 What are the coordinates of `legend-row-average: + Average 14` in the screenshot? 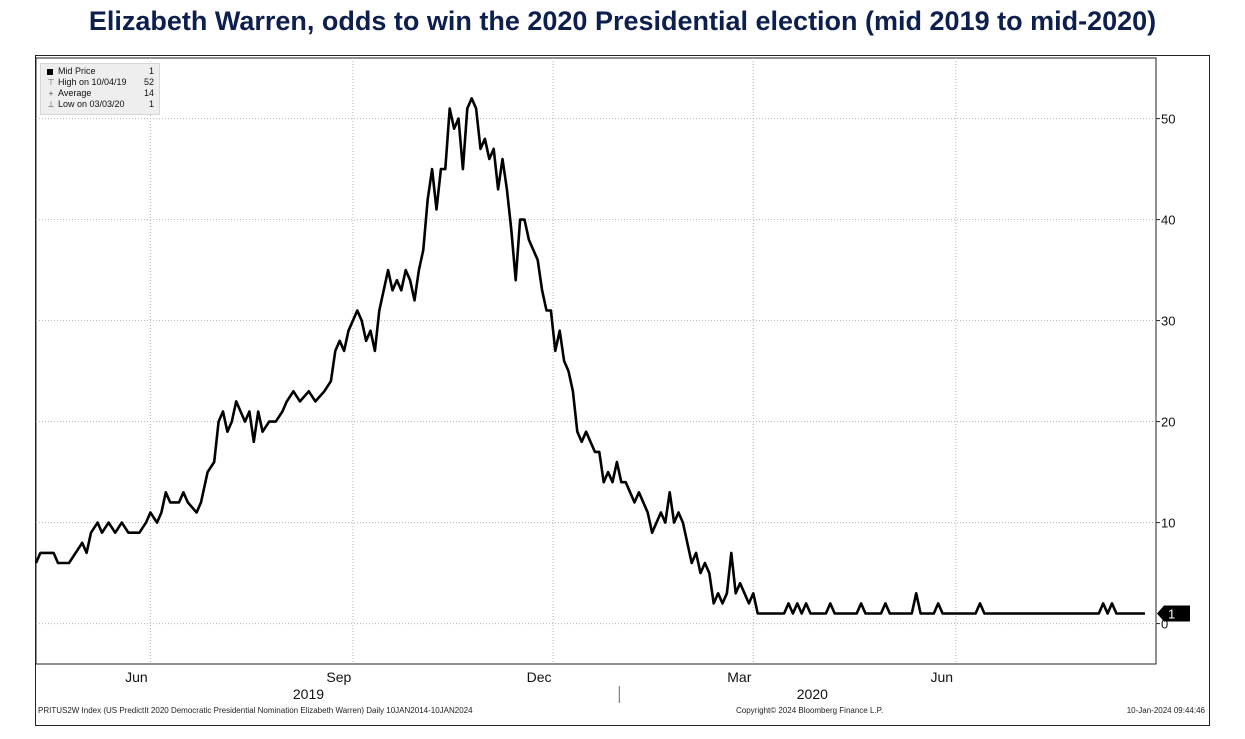 It's located at (100, 93).